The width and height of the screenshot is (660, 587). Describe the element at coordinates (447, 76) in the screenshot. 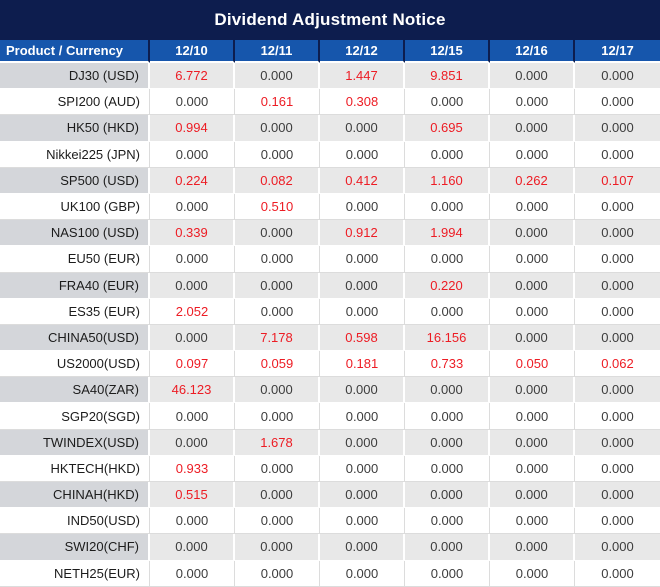

I see `dividend-value: 9.851` at that location.